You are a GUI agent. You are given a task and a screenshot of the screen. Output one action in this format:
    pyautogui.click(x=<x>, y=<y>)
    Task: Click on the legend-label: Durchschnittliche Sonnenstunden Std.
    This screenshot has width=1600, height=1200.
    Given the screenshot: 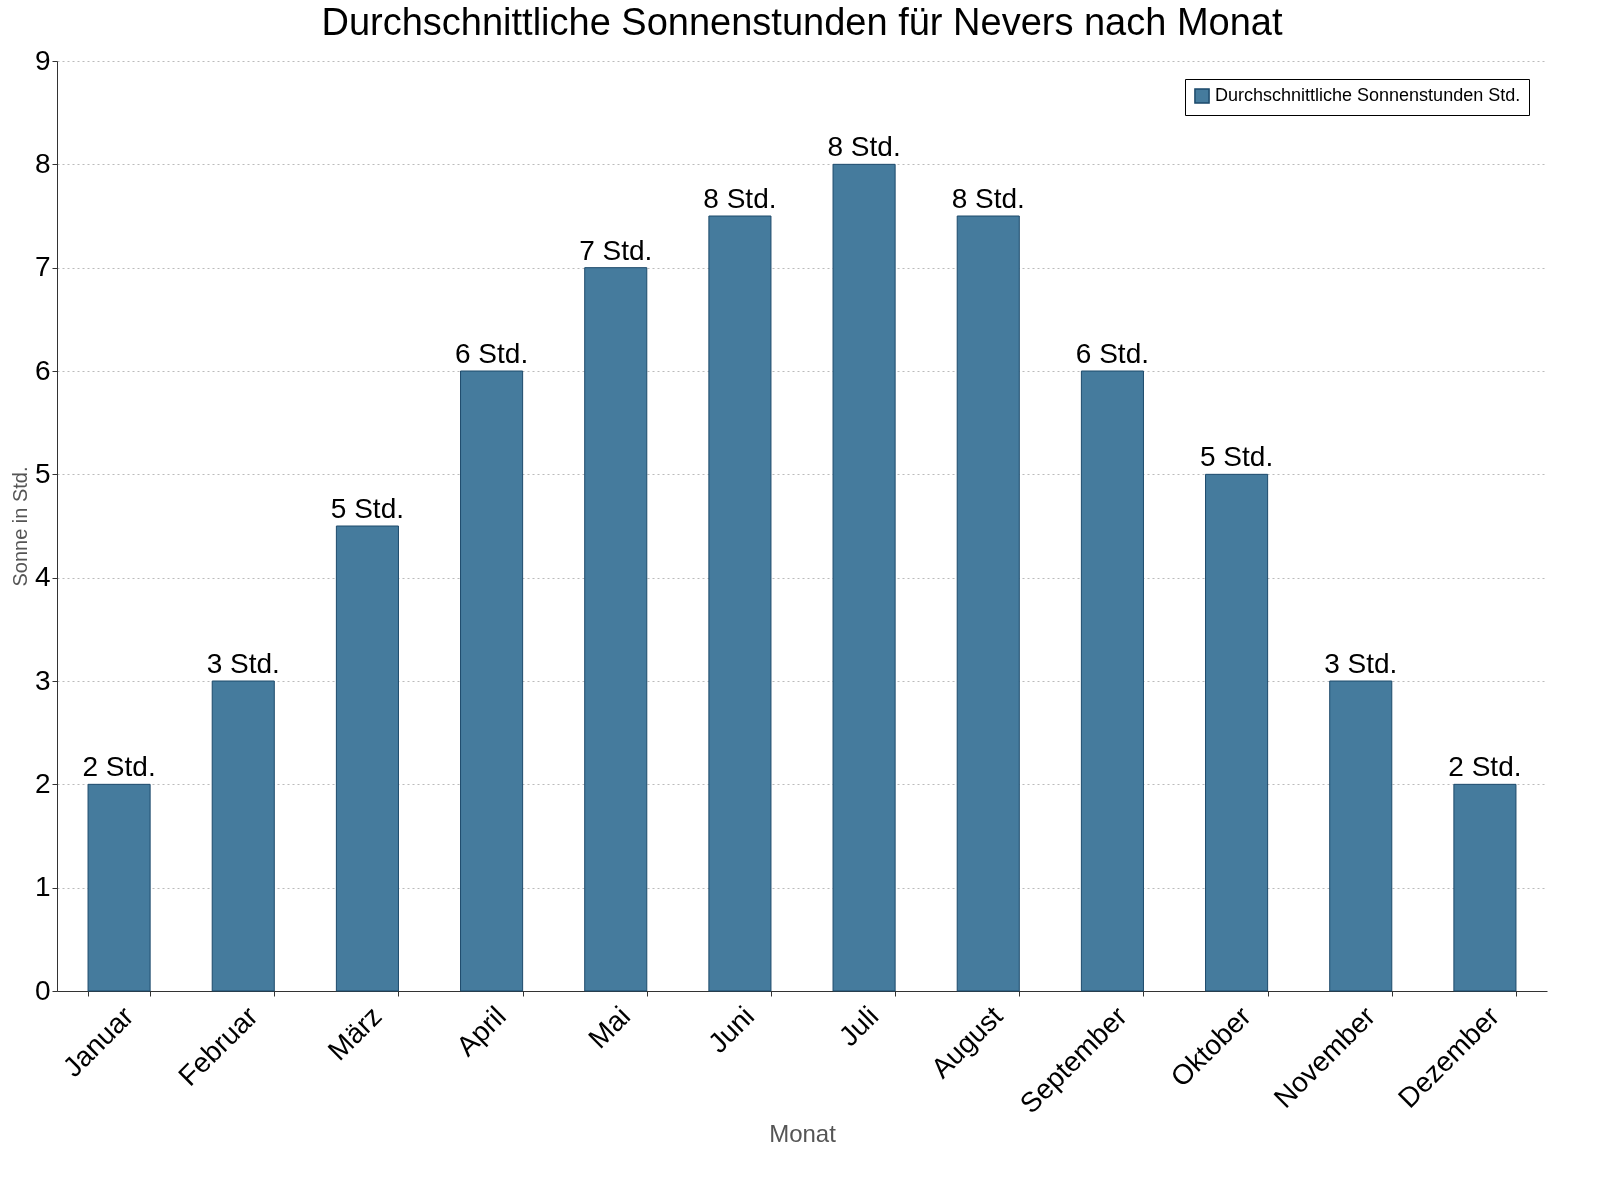 What is the action you would take?
    pyautogui.click(x=1368, y=95)
    